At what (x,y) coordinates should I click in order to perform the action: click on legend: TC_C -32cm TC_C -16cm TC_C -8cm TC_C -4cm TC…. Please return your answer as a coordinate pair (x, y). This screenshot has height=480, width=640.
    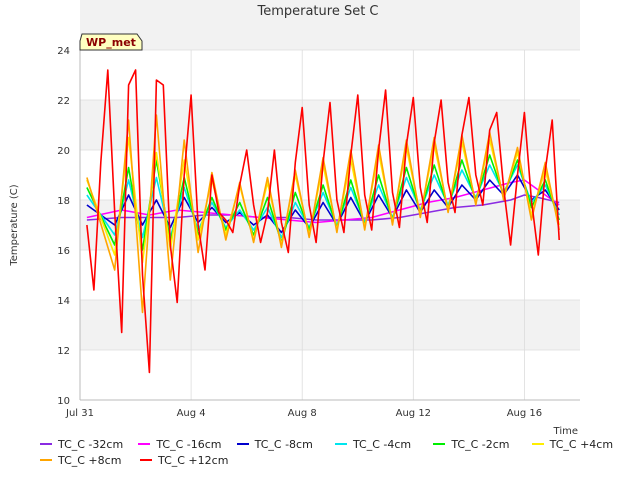
    Looking at the image, I should click on (335, 452).